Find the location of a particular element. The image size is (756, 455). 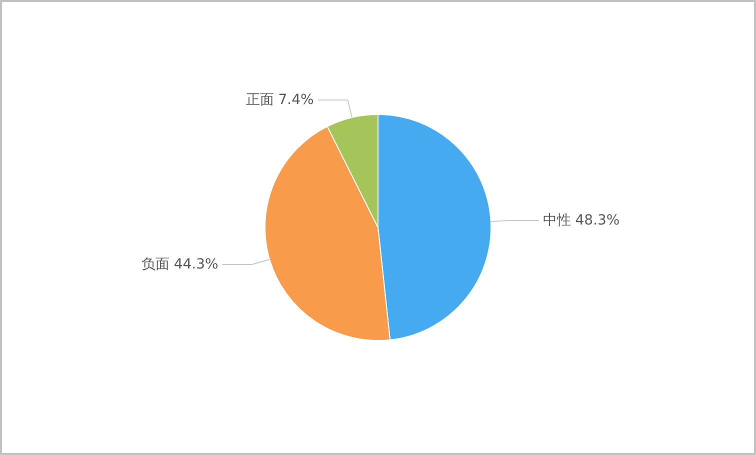

slice-label: 正面 7.4% is located at coordinates (280, 100).